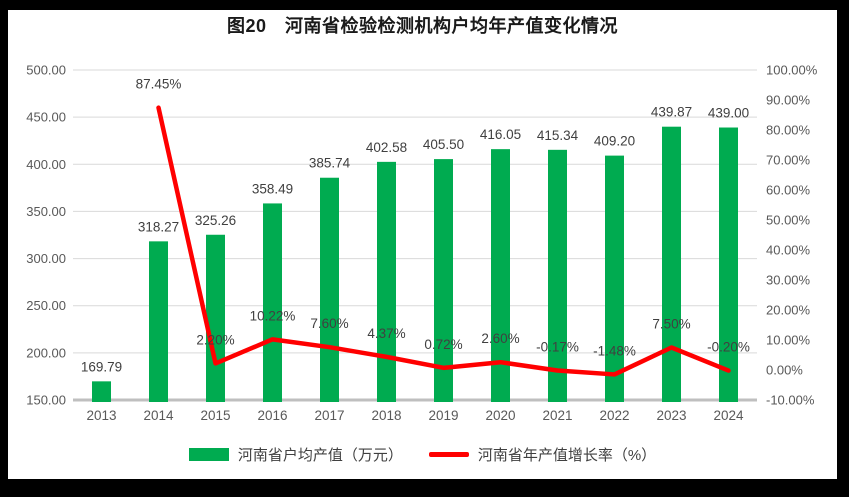  What do you see at coordinates (671, 112) in the screenshot?
I see `bar-value-label: 439.87` at bounding box center [671, 112].